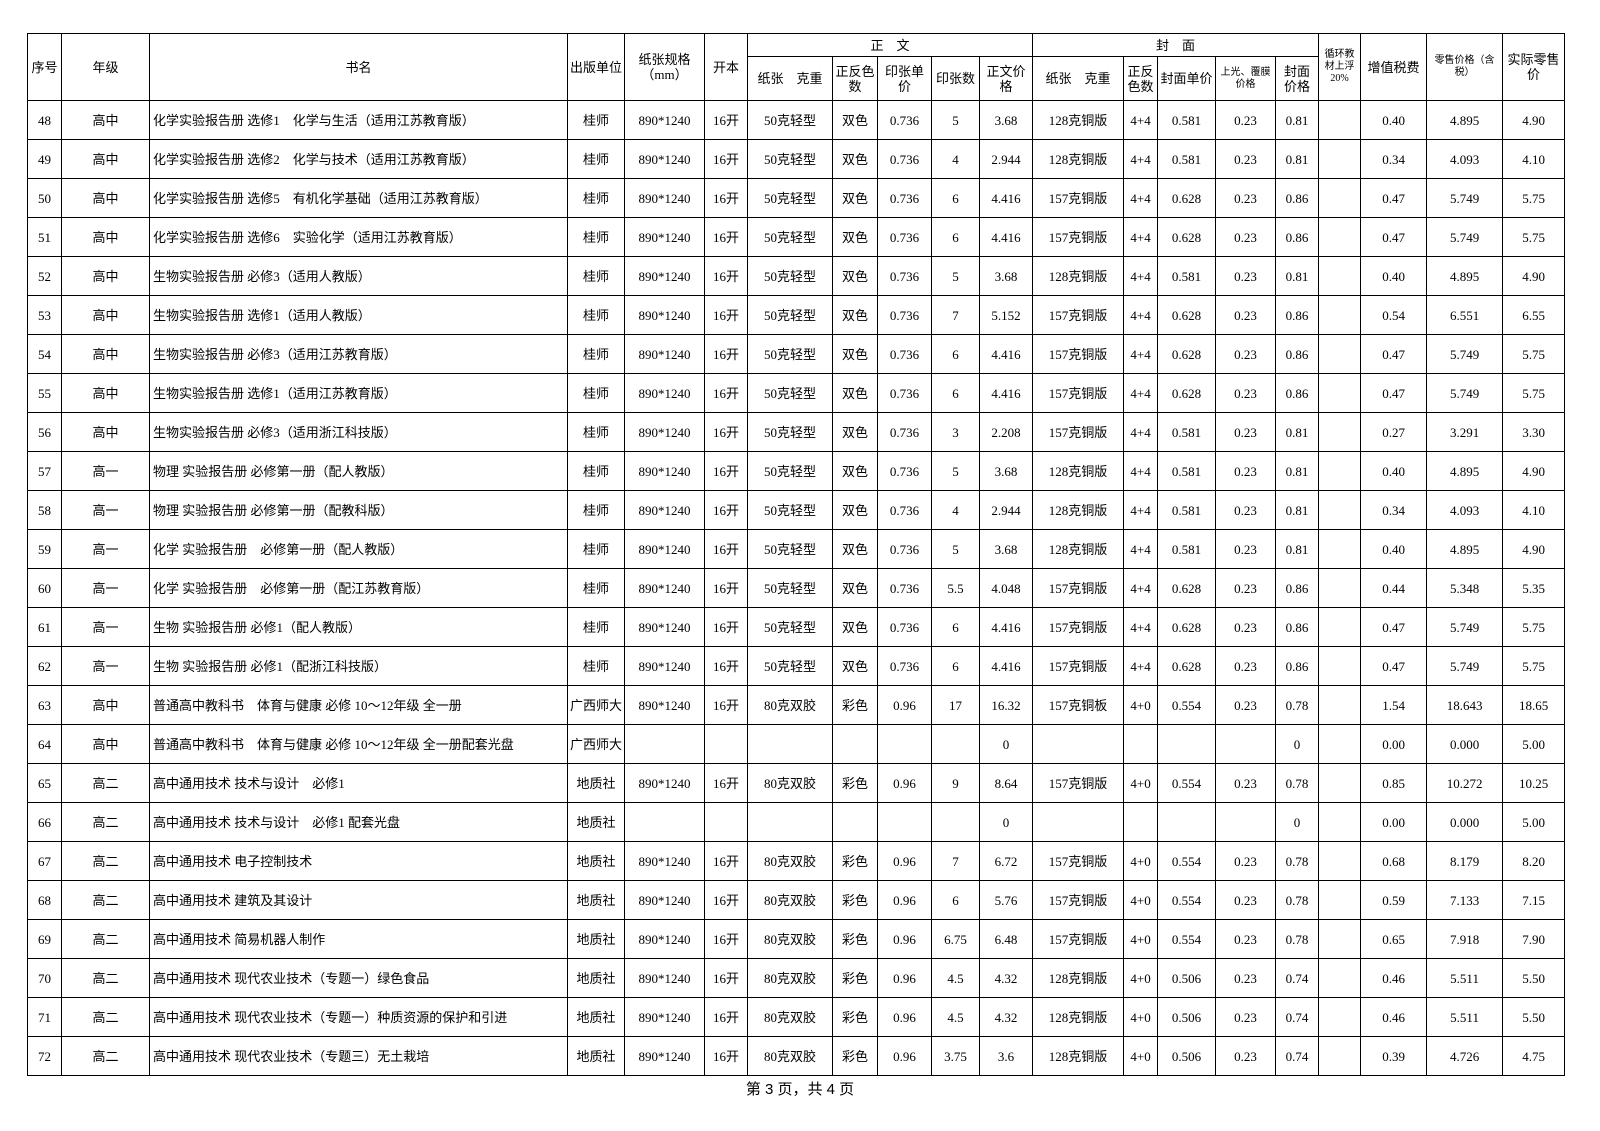 This screenshot has width=1600, height=1131. Describe the element at coordinates (105, 120) in the screenshot. I see `cell: 高中` at that location.